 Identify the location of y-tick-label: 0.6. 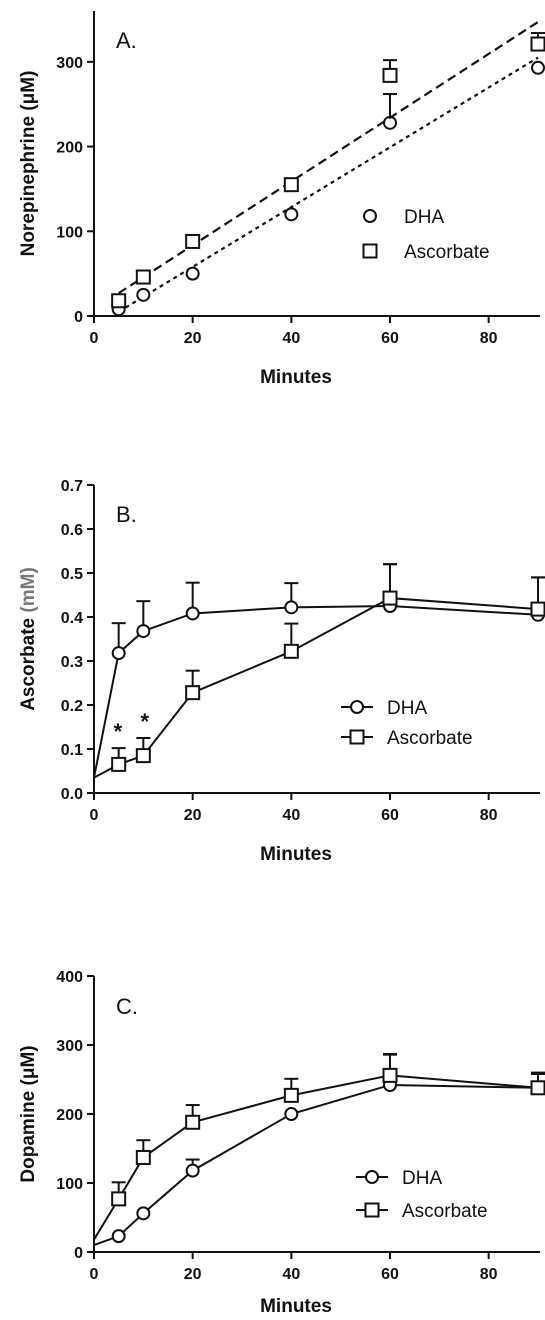
(72, 530).